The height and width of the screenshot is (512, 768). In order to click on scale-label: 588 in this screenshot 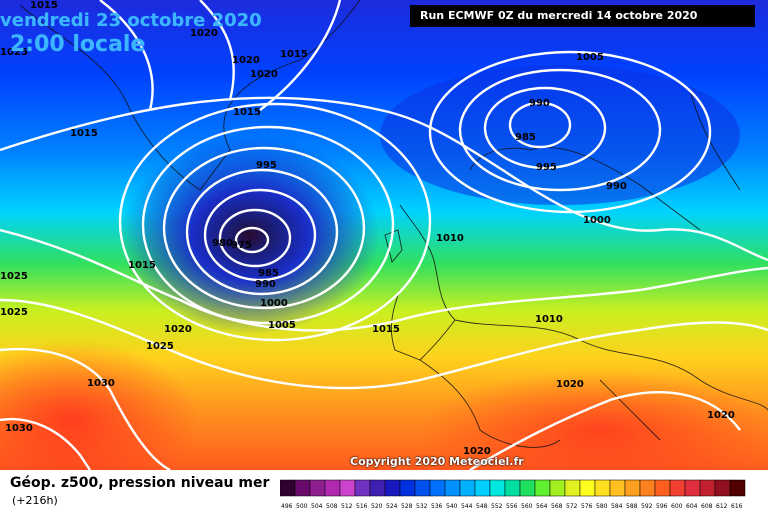, I will do `click(632, 506)`.